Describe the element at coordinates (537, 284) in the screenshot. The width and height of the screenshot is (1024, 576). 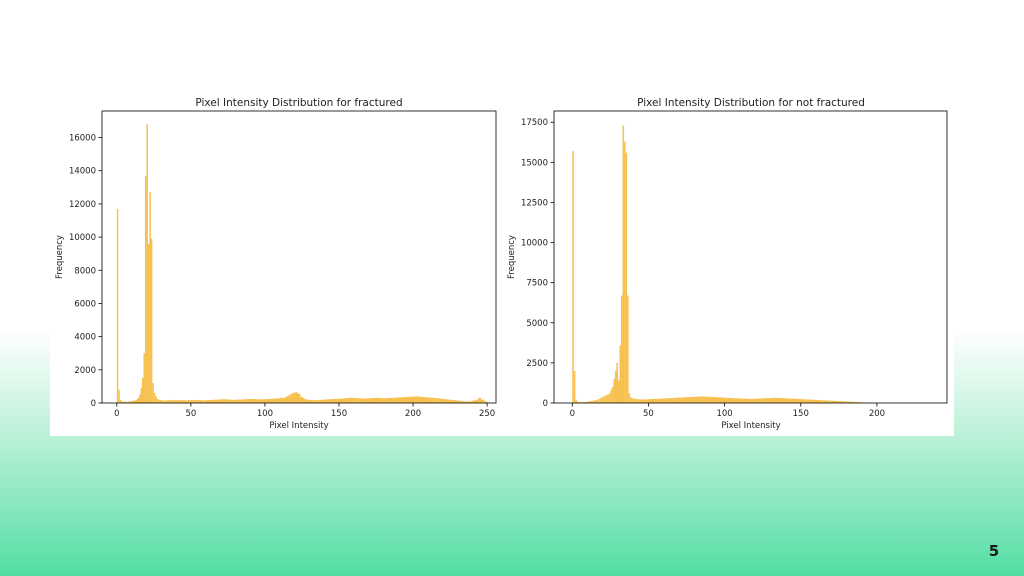
I see `y-tick-label: 7500` at that location.